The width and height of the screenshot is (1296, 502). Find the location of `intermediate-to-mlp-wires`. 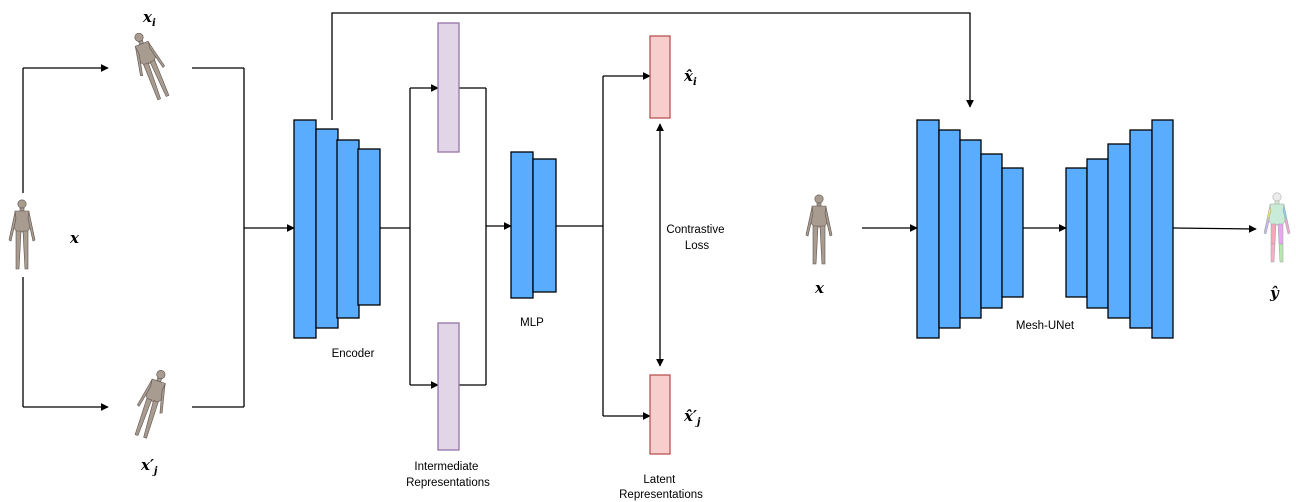

intermediate-to-mlp-wires is located at coordinates (485, 236).